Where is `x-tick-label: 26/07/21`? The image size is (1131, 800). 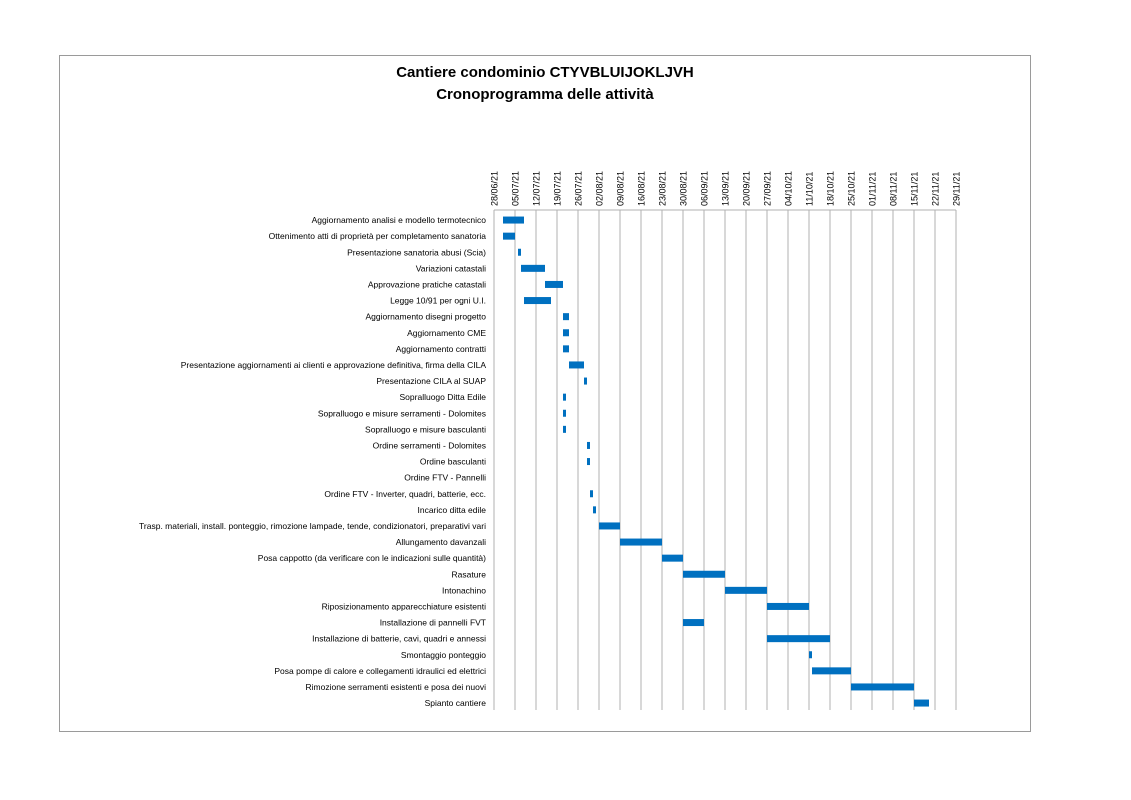 x-tick-label: 26/07/21 is located at coordinates (579, 188).